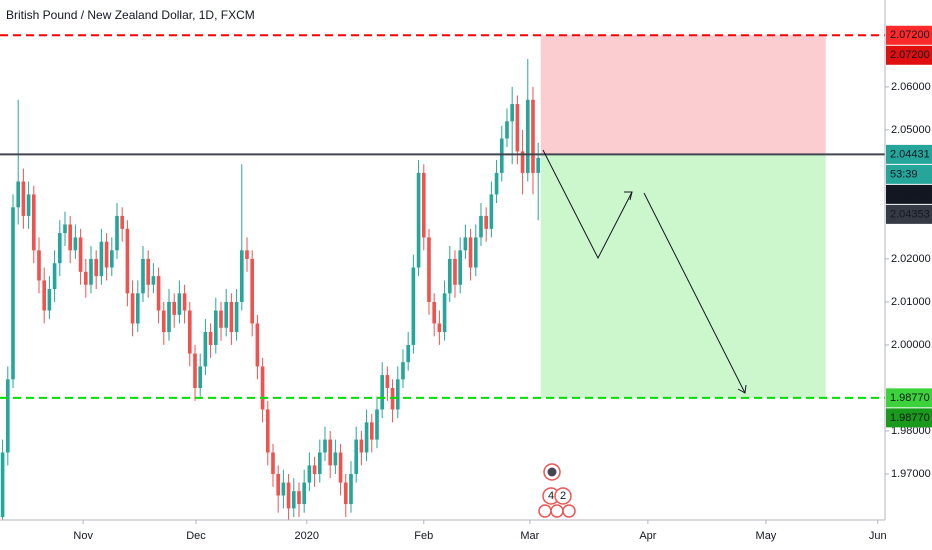 The image size is (932, 550). What do you see at coordinates (878, 536) in the screenshot?
I see `x-tick-label: Jun` at bounding box center [878, 536].